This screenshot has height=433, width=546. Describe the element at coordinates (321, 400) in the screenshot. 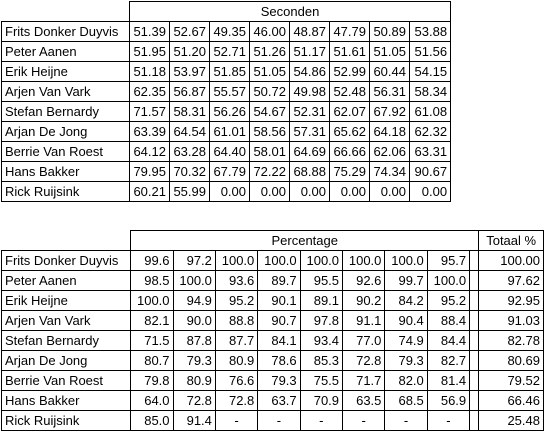

I see `percentage-value-cell: 70.9` at that location.